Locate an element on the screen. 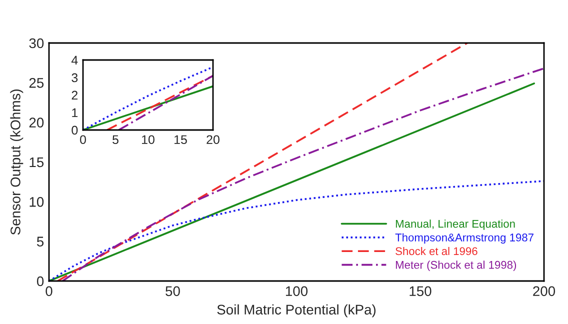 Image resolution: width=568 pixels, height=324 pixels. y-tick-label: 15 is located at coordinates (37, 162).